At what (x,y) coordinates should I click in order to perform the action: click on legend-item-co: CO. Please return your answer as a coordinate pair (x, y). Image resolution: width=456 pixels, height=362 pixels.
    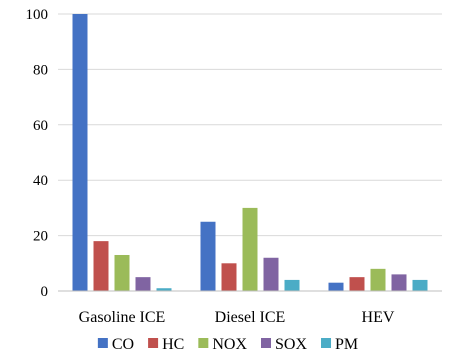
    Looking at the image, I should click on (115, 344).